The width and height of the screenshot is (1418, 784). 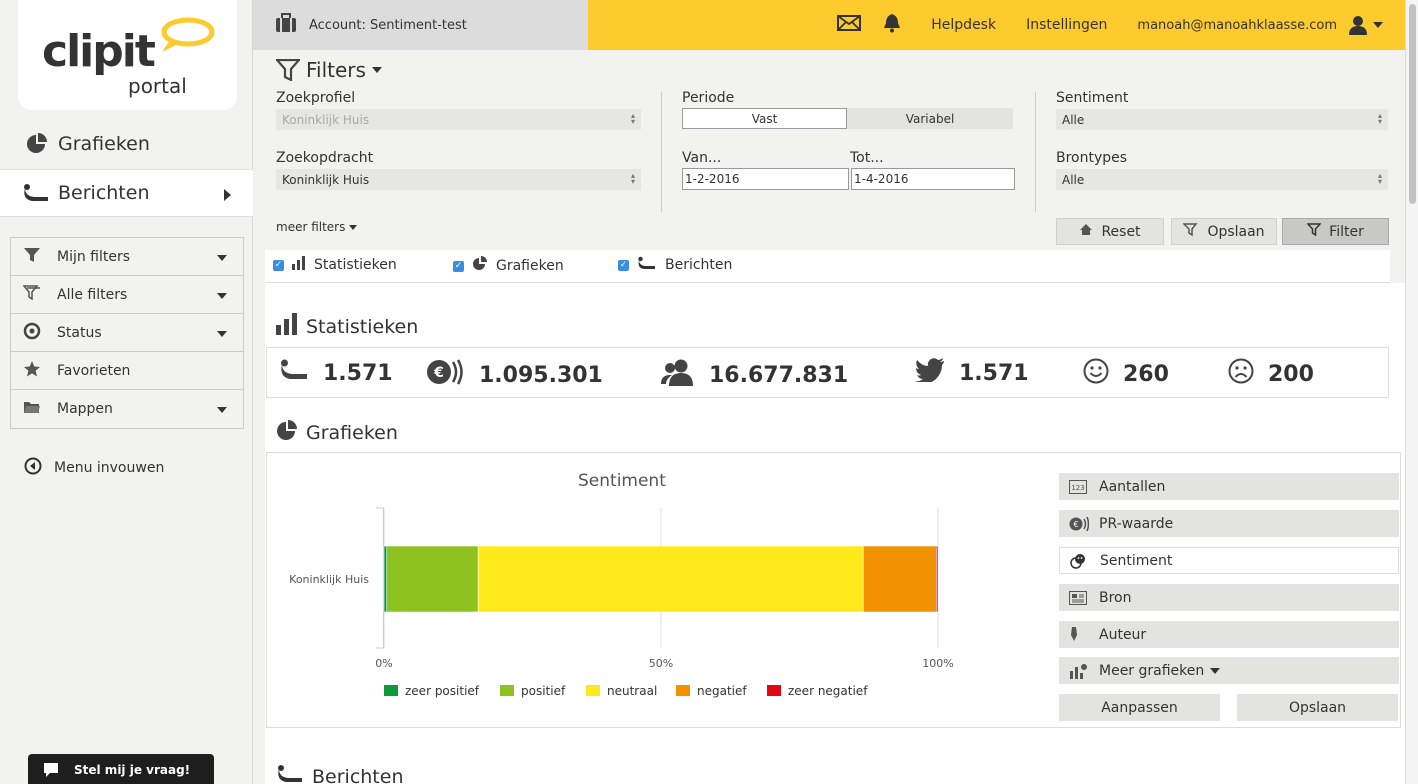 What do you see at coordinates (286, 25) in the screenshot?
I see `briefcase-icon` at bounding box center [286, 25].